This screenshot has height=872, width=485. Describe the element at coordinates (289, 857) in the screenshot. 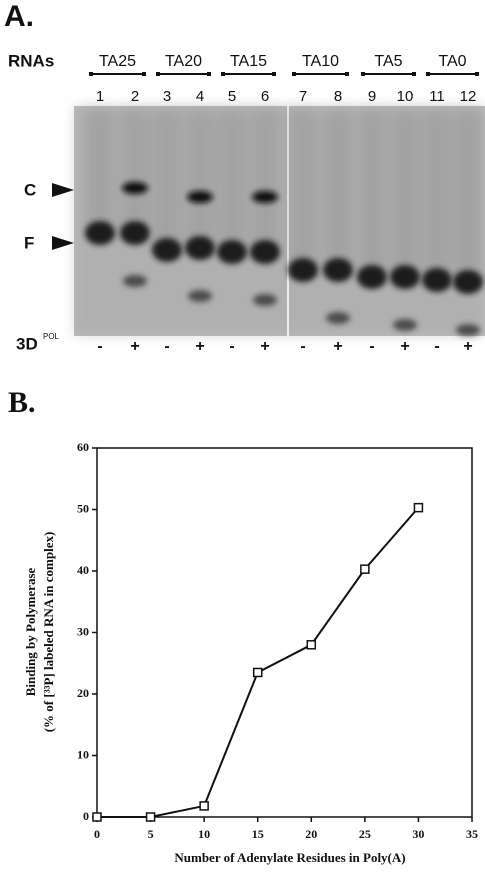

I see `x-axis-label: Number of Adenylate Residues in Poly(A)` at that location.